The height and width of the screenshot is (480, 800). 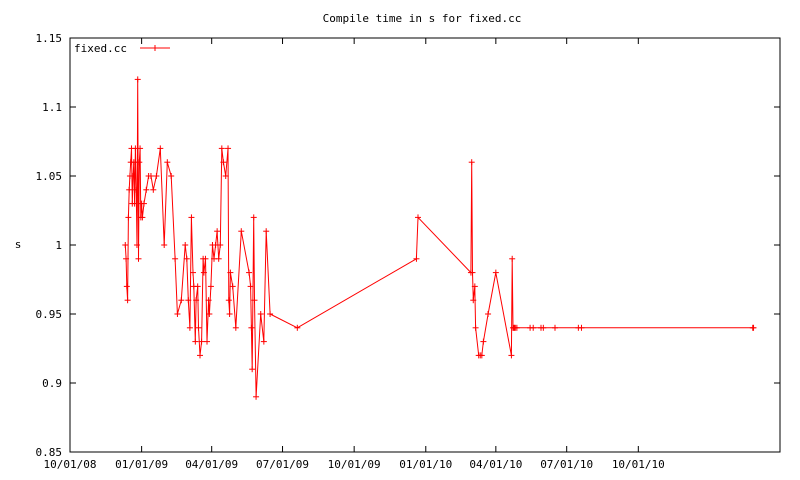 What do you see at coordinates (211, 464) in the screenshot?
I see `x-tick-label: 04/01/09` at bounding box center [211, 464].